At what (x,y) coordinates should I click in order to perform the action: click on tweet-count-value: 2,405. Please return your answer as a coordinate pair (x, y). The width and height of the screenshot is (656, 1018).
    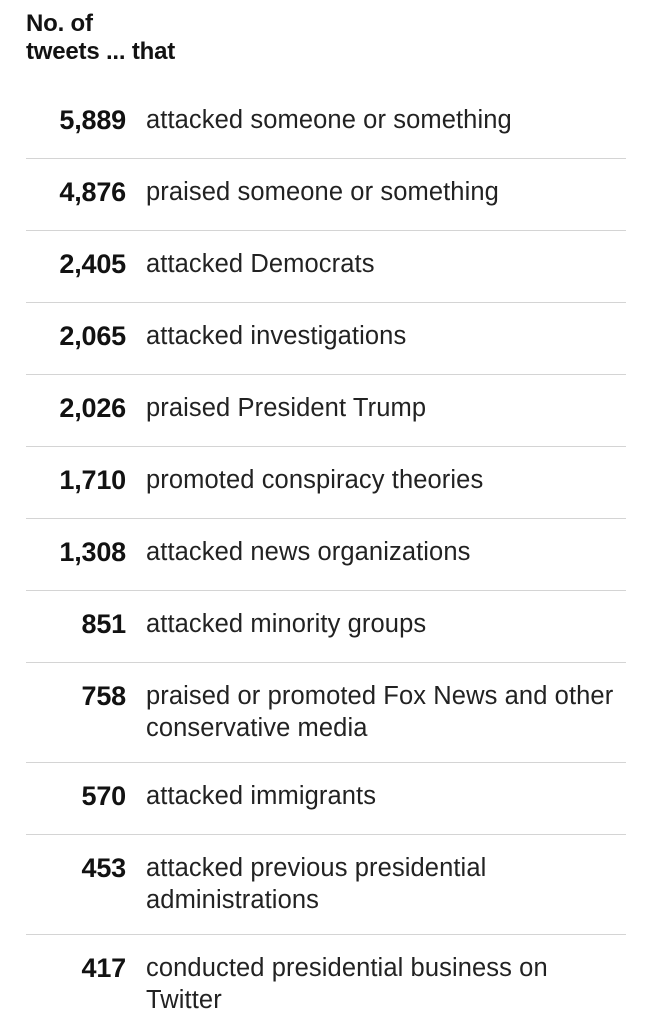
    Looking at the image, I should click on (92, 264).